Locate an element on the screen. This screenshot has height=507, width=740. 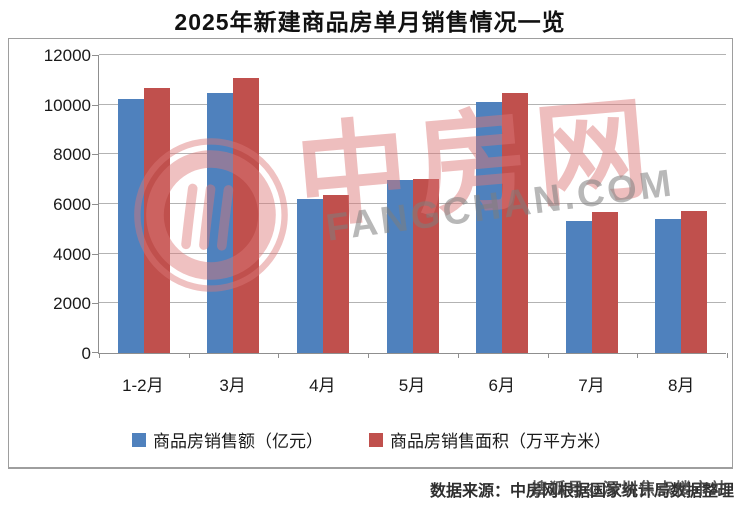
bar-group-5月 is located at coordinates (413, 204).